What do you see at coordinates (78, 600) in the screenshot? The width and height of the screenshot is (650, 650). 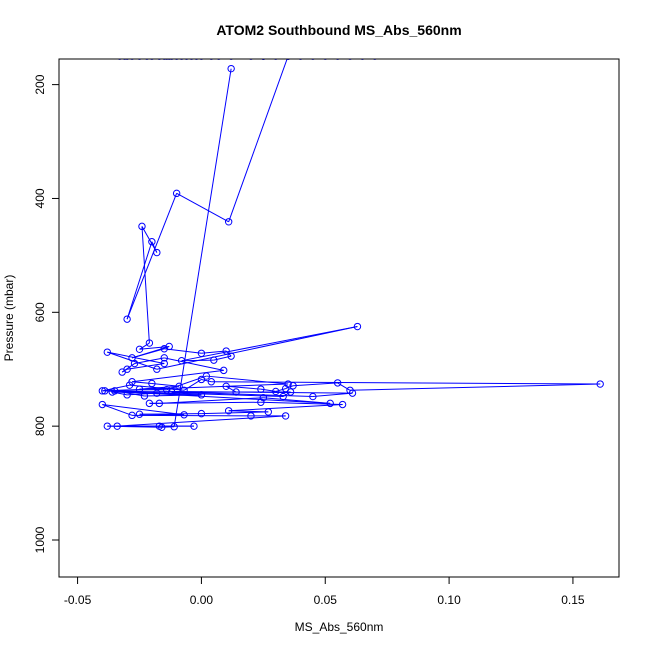 I see `x-tick-label: -0.05` at bounding box center [78, 600].